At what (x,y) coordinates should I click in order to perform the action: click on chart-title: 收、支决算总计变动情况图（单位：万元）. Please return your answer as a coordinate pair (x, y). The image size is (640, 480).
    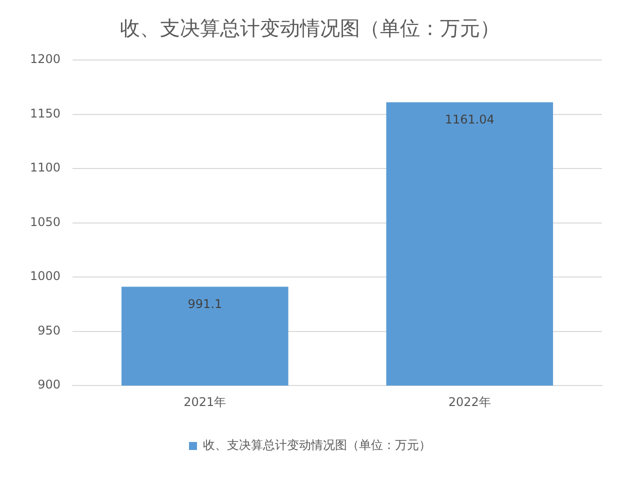
    Looking at the image, I should click on (310, 28).